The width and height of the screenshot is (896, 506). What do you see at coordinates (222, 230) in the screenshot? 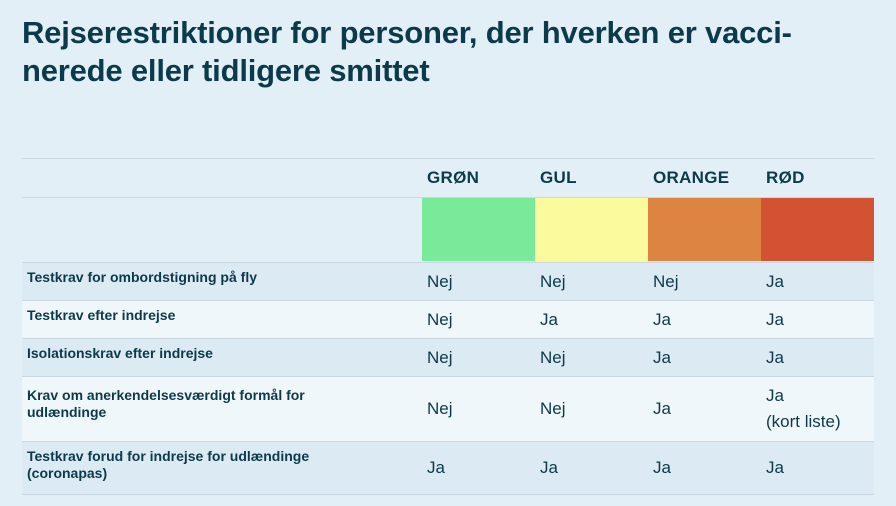
I see `swatch-empty-cell` at bounding box center [222, 230].